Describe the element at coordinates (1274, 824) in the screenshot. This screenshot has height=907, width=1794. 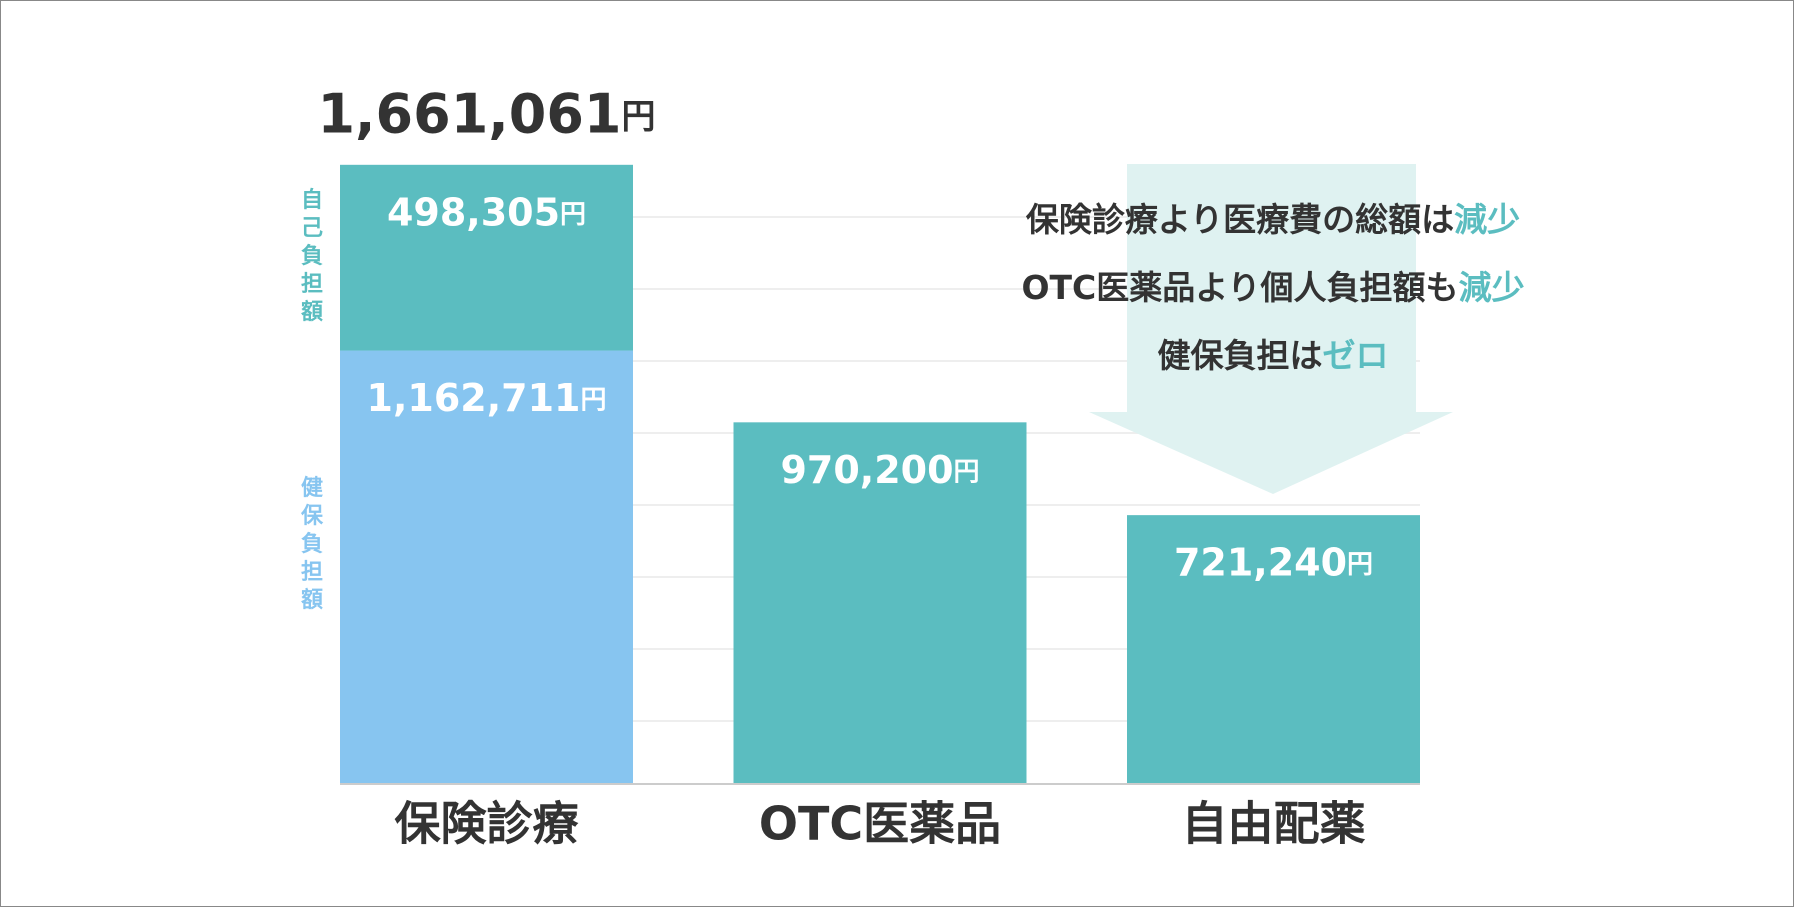
I see `category-label: 自由配薬` at that location.